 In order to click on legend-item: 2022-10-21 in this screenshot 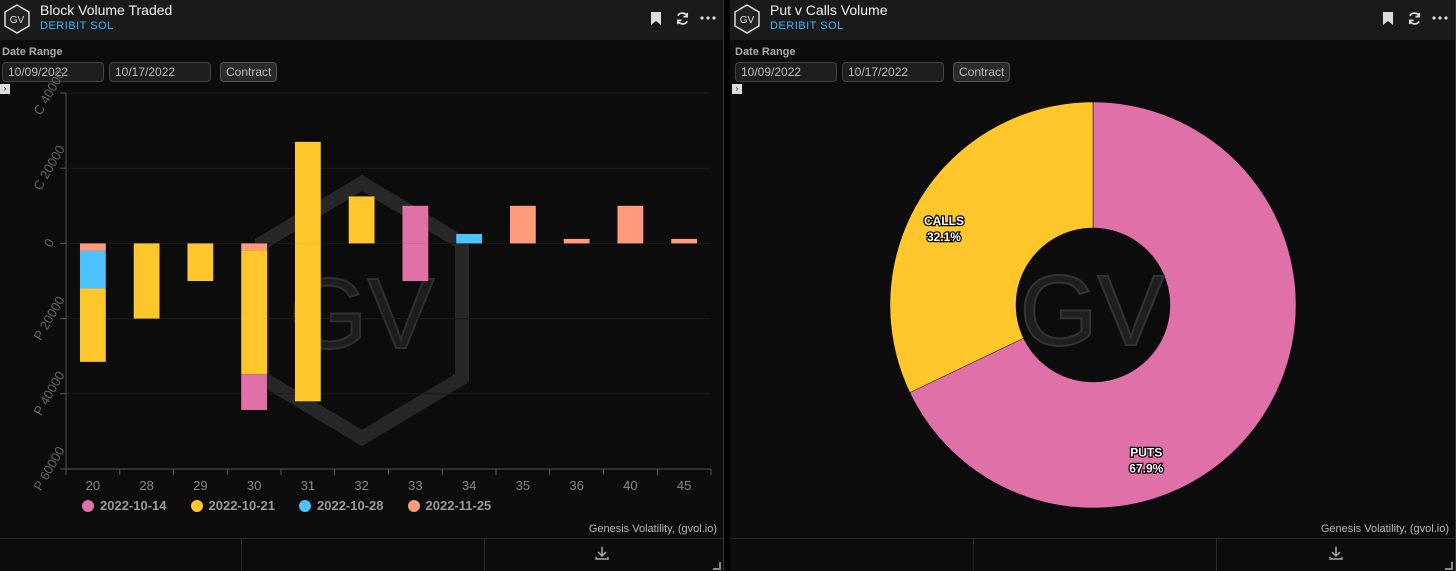, I will do `click(233, 505)`.